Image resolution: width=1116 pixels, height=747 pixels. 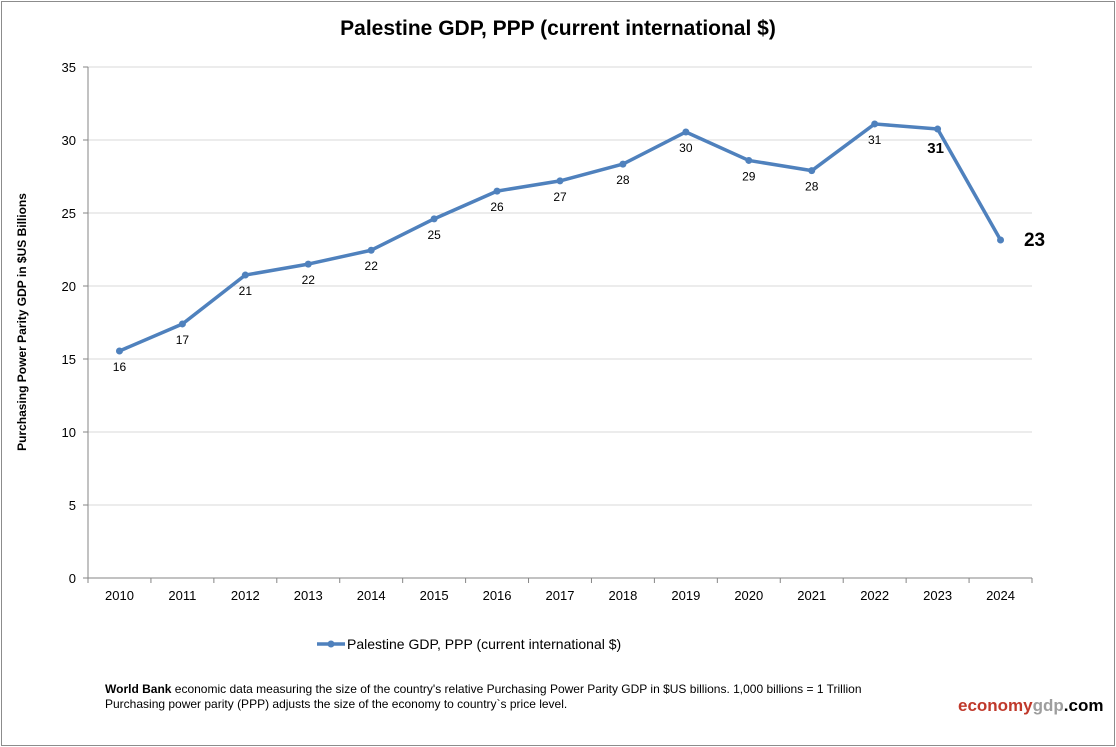 What do you see at coordinates (120, 367) in the screenshot?
I see `data-label: 16` at bounding box center [120, 367].